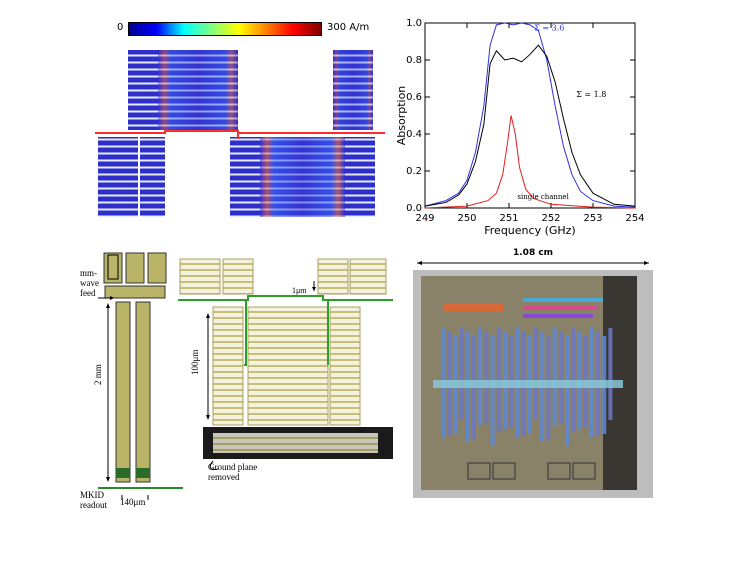 The image size is (747, 561). What do you see at coordinates (120, 27) in the screenshot?
I see `colorbar-min-label: 0` at bounding box center [120, 27].